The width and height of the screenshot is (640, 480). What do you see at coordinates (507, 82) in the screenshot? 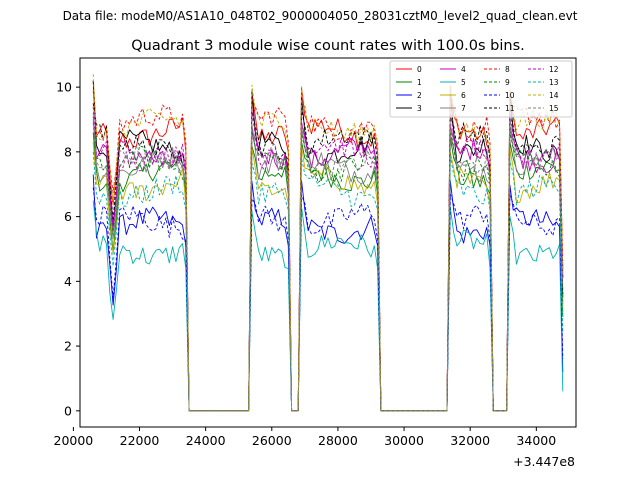
I see `legend-label-9: 9` at bounding box center [507, 82].